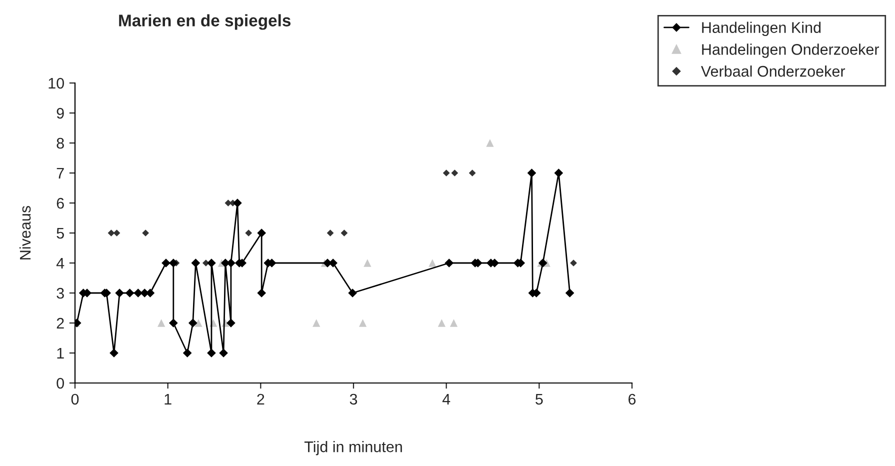 The image size is (895, 466). I want to click on y-tick-label: 4, so click(60, 263).